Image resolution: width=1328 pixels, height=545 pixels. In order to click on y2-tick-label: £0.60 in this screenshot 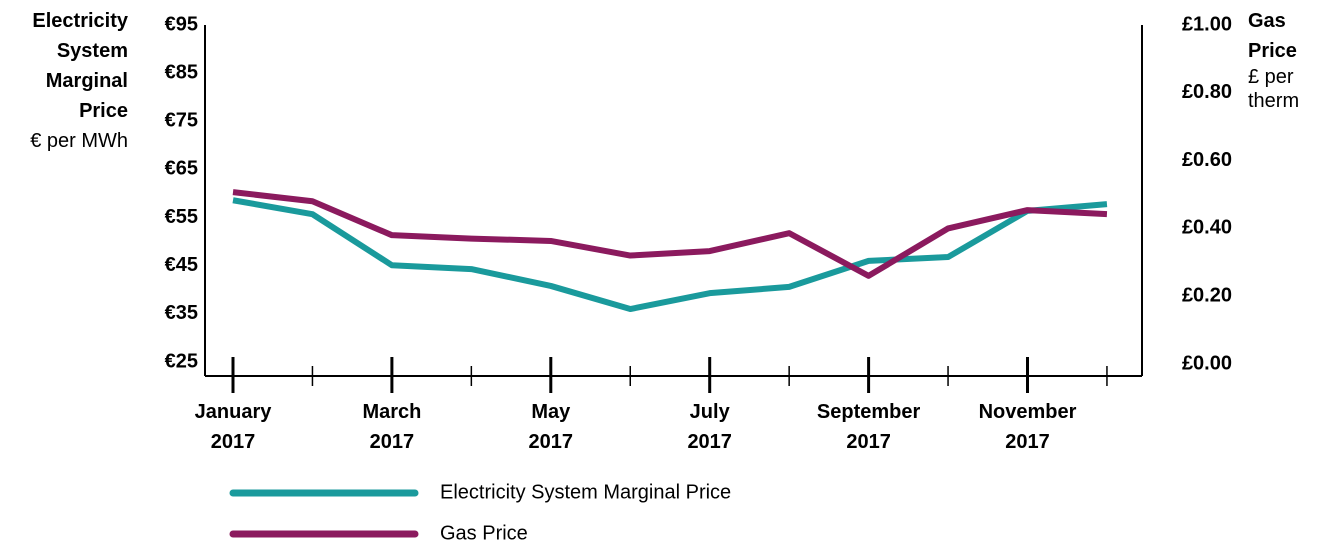, I will do `click(1207, 160)`.